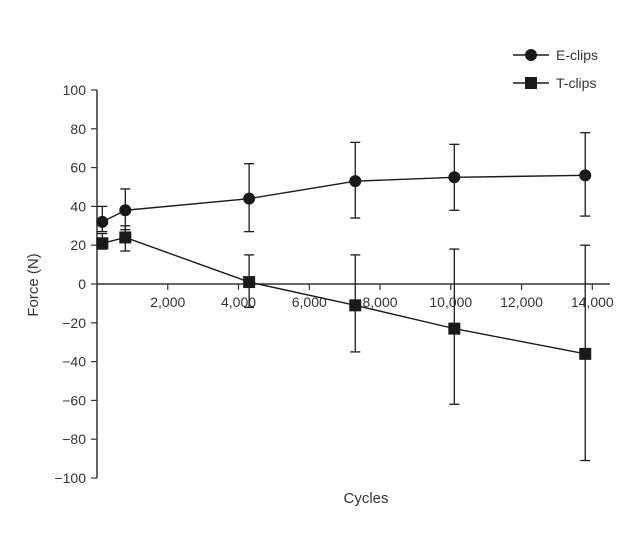 This screenshot has width=620, height=537. I want to click on legend-label-e-clips: E-clips, so click(577, 55).